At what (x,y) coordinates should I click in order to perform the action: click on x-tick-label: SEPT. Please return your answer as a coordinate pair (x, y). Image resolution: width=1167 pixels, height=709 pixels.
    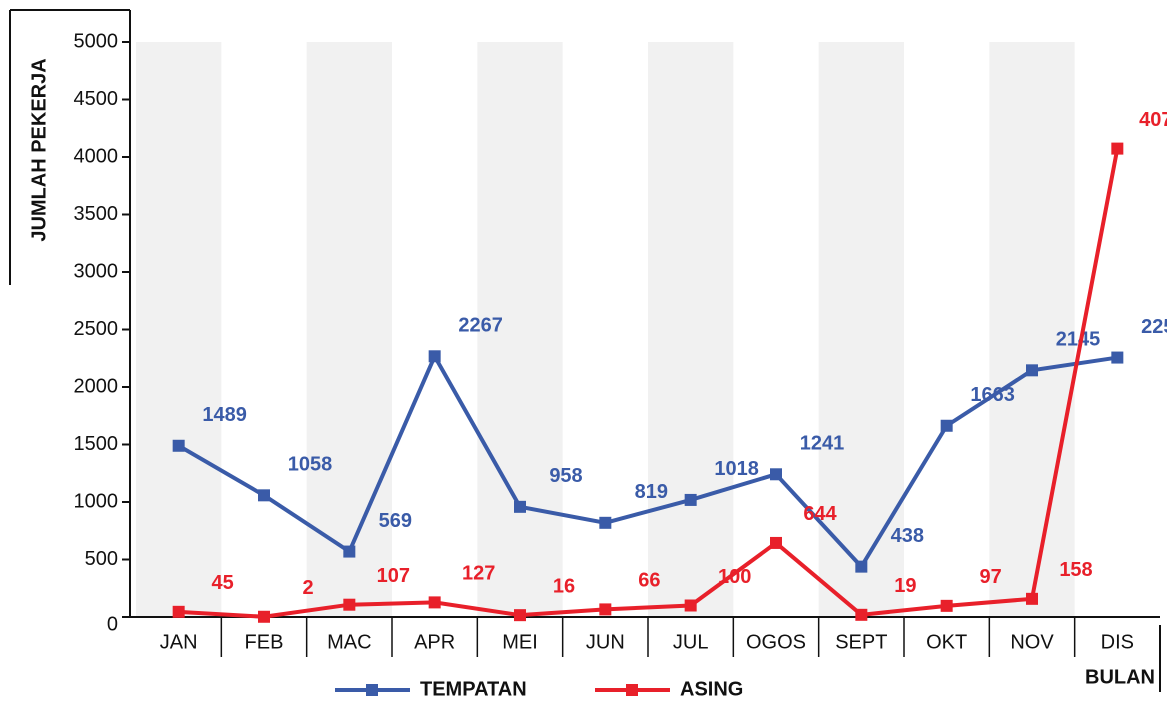
    Looking at the image, I should click on (861, 642).